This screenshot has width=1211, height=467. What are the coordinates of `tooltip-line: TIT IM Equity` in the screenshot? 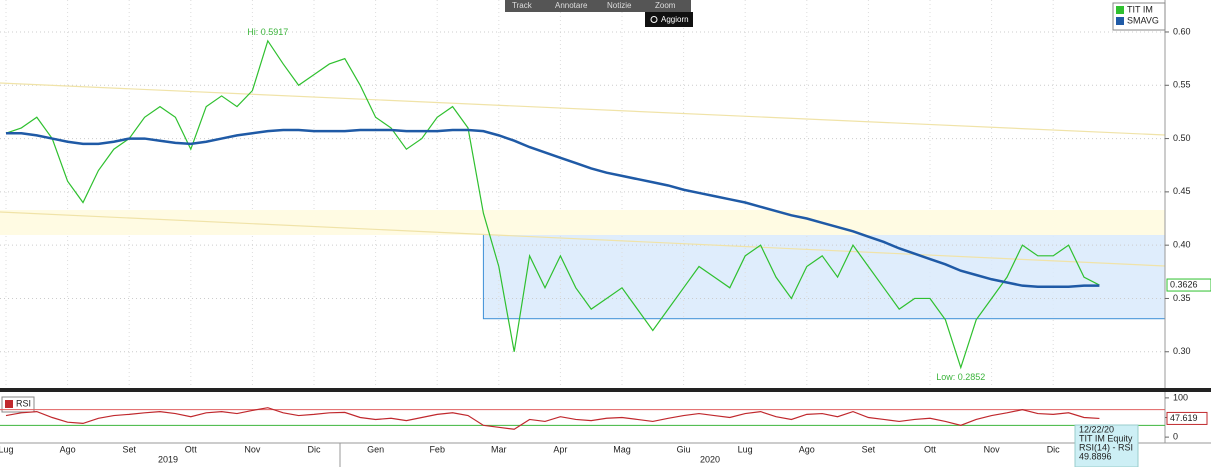 It's located at (1106, 438).